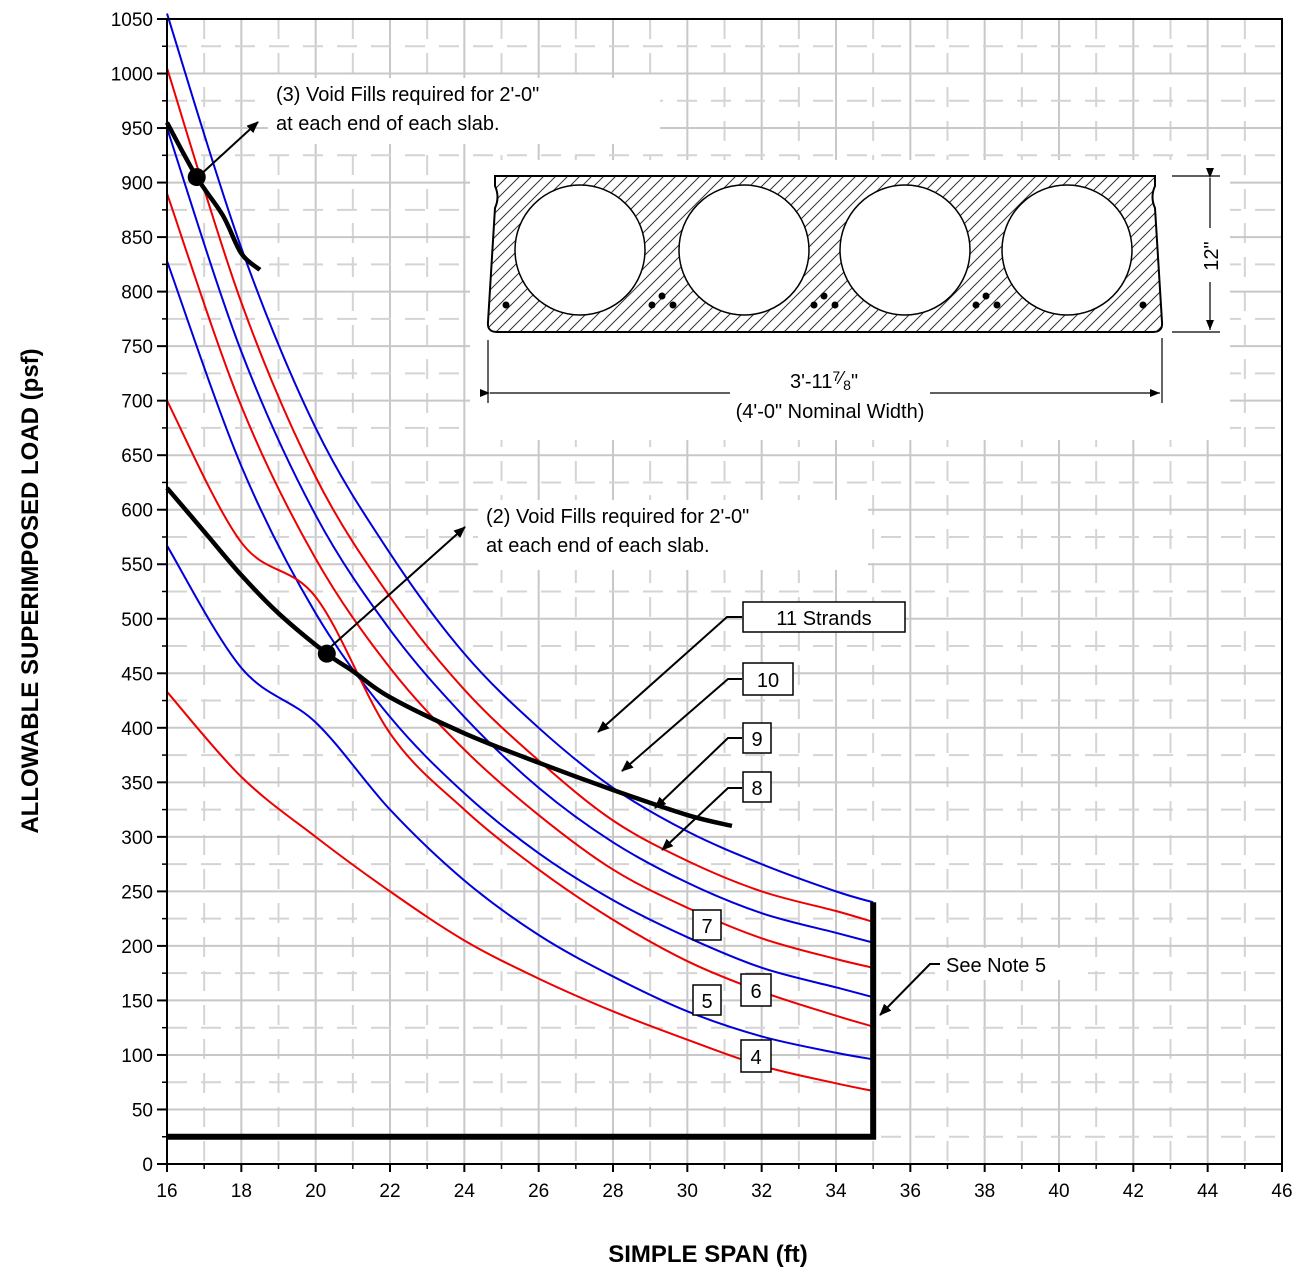  I want to click on x-tick-label: 24, so click(465, 1191).